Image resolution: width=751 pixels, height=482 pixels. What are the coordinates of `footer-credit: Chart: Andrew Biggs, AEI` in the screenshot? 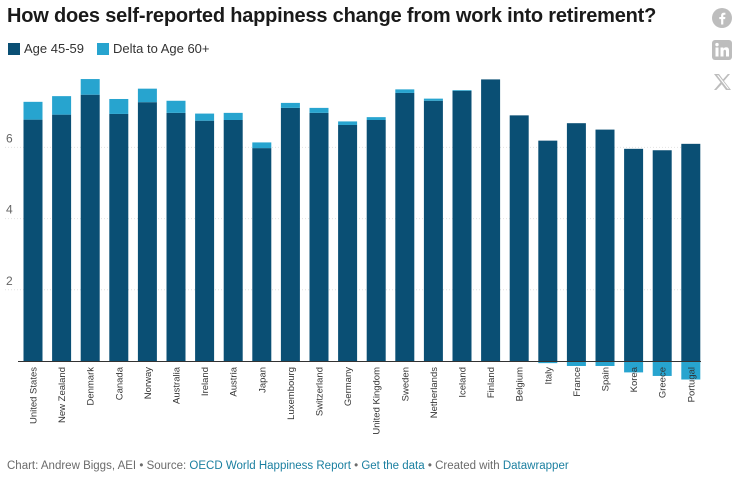 It's located at (72, 466).